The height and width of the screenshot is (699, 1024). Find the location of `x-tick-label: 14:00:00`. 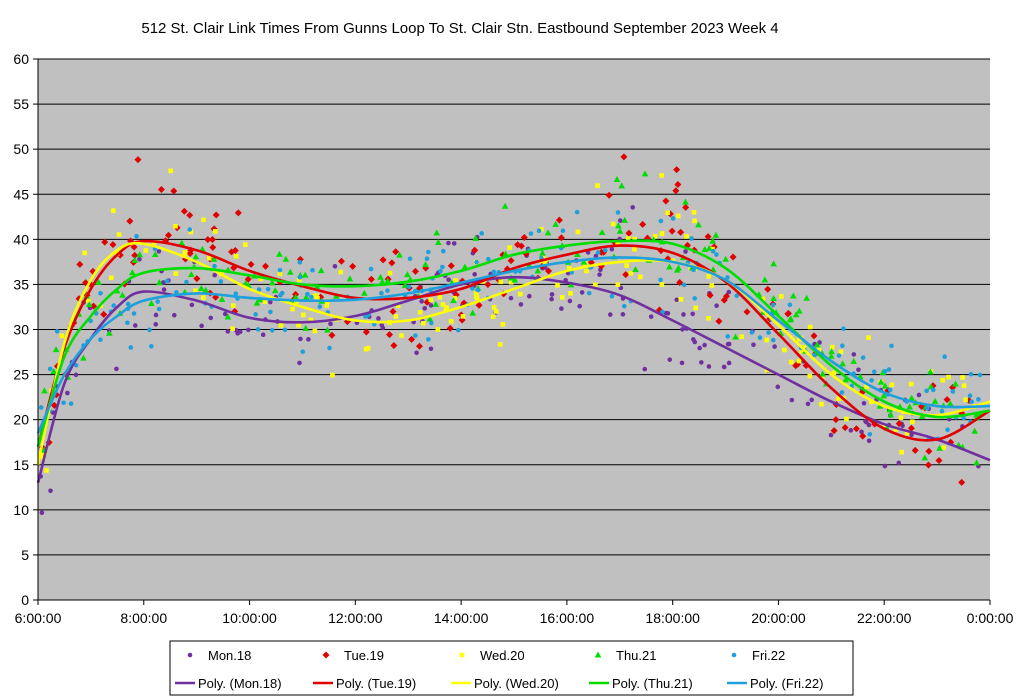

x-tick-label: 14:00:00 is located at coordinates (461, 618).